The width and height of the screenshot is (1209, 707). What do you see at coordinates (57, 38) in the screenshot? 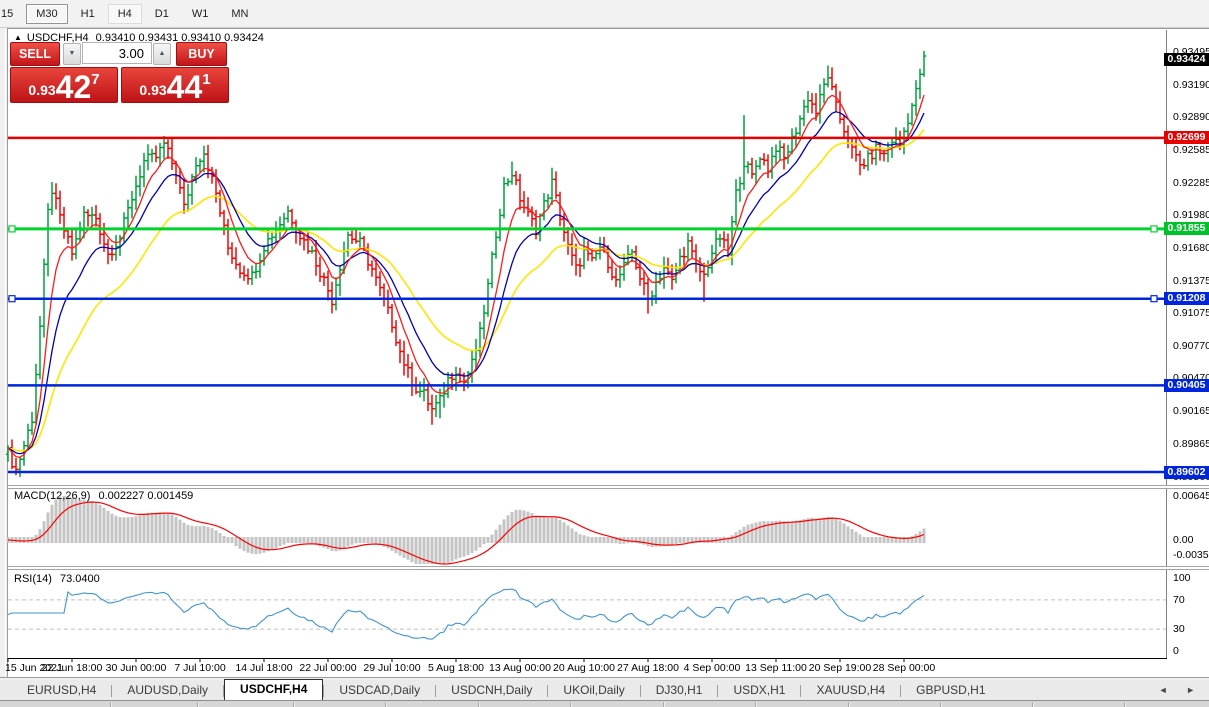
I see `chart-symbol-period: USDCHF,H4` at bounding box center [57, 38].